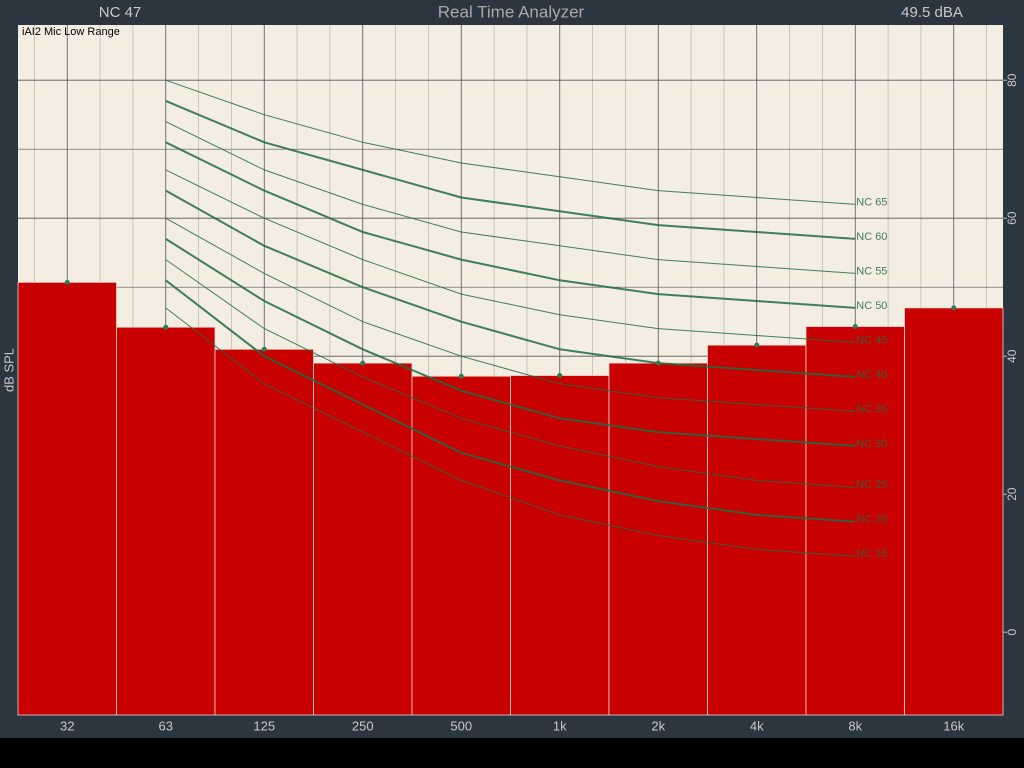 The width and height of the screenshot is (1024, 768). I want to click on curve-label: NC 60, so click(871, 237).